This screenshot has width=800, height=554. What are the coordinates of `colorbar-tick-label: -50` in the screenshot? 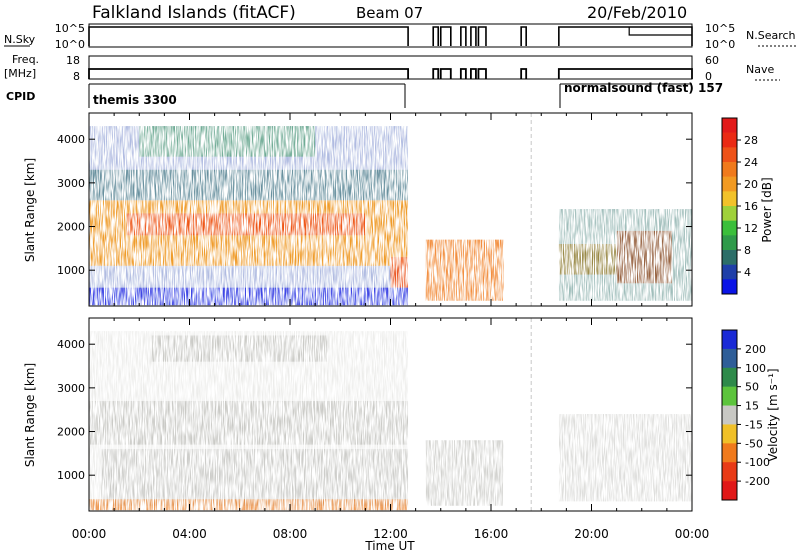 It's located at (754, 443).